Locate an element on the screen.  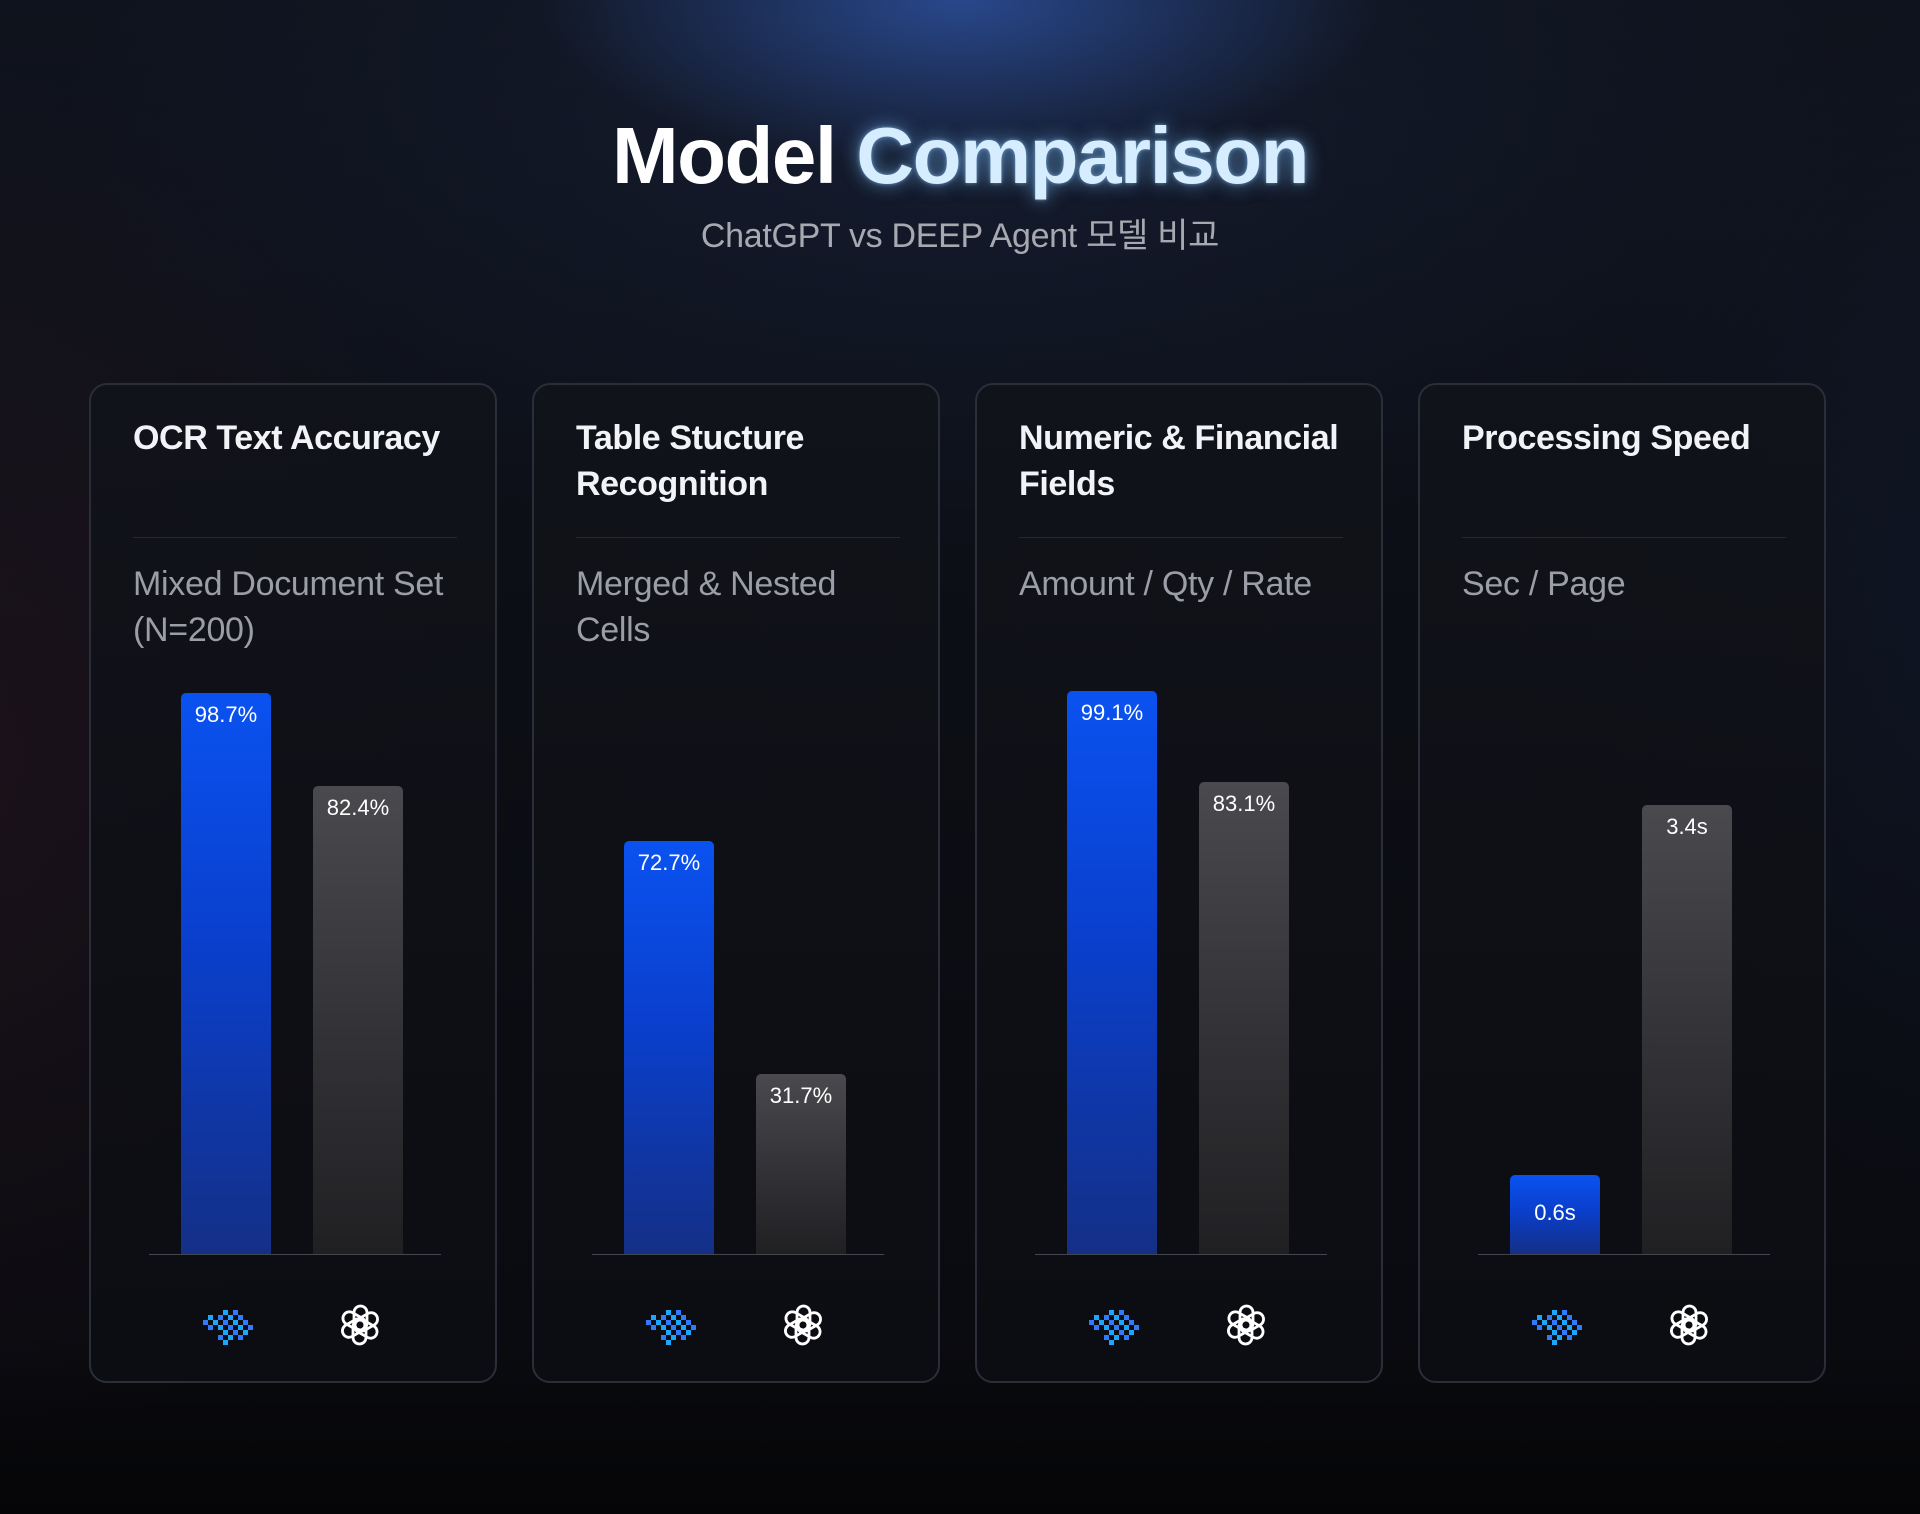
bar-value-label: 98.7% is located at coordinates (226, 714).